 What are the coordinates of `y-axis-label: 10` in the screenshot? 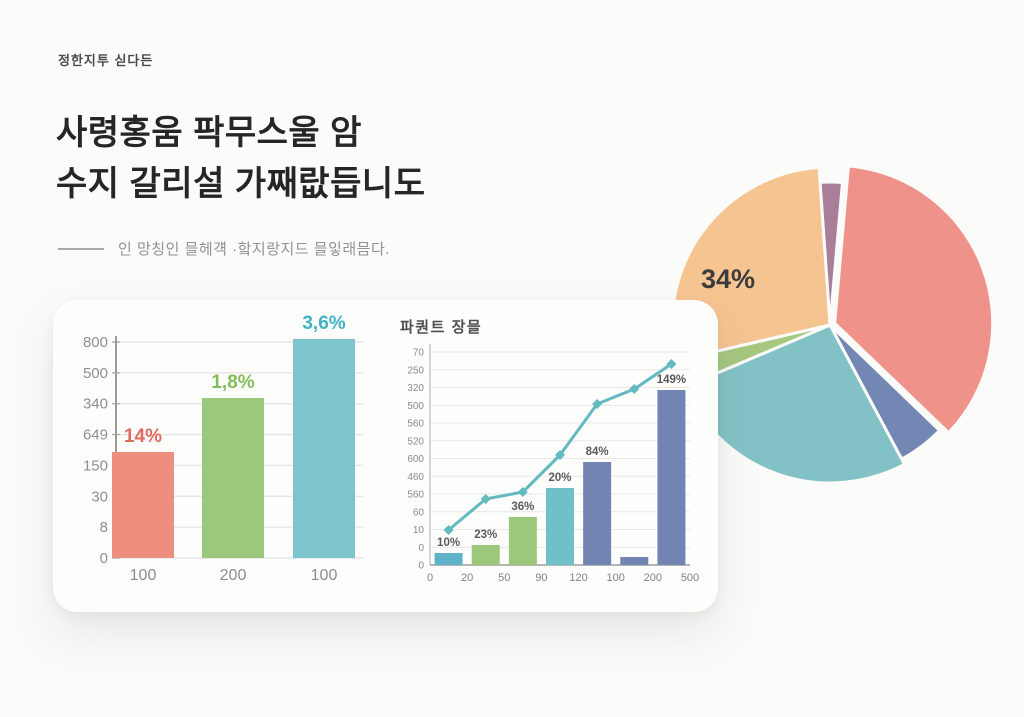 It's located at (419, 530).